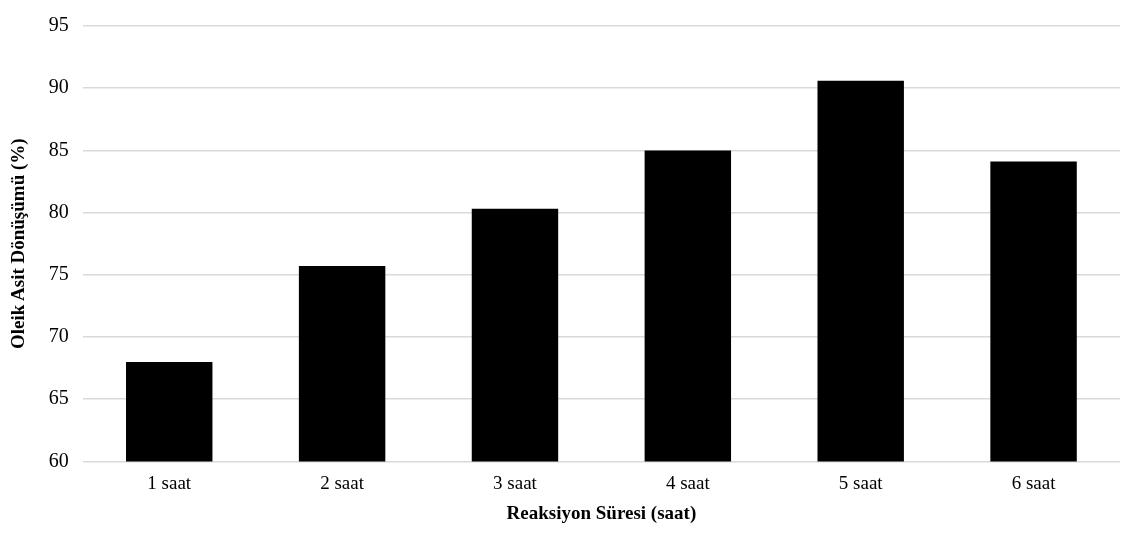 The height and width of the screenshot is (533, 1134). What do you see at coordinates (515, 482) in the screenshot?
I see `x-tick-label: 3 saat` at bounding box center [515, 482].